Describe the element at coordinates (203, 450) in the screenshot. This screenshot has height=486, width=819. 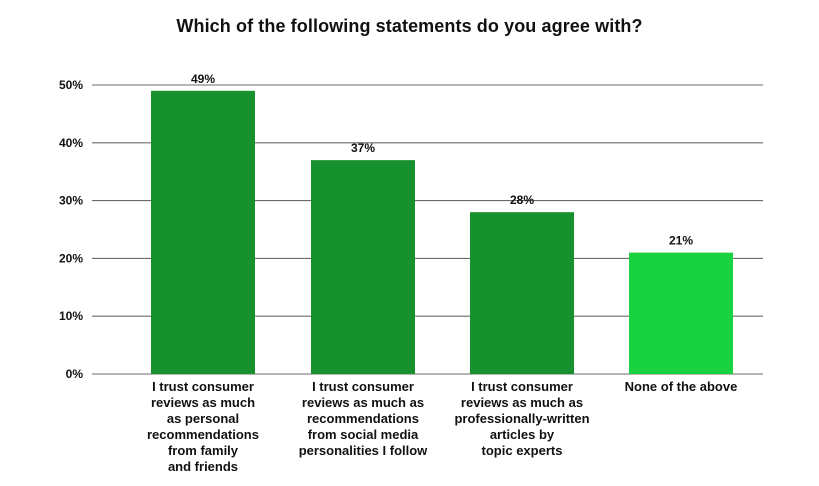
I see `category-label-line: from family` at that location.